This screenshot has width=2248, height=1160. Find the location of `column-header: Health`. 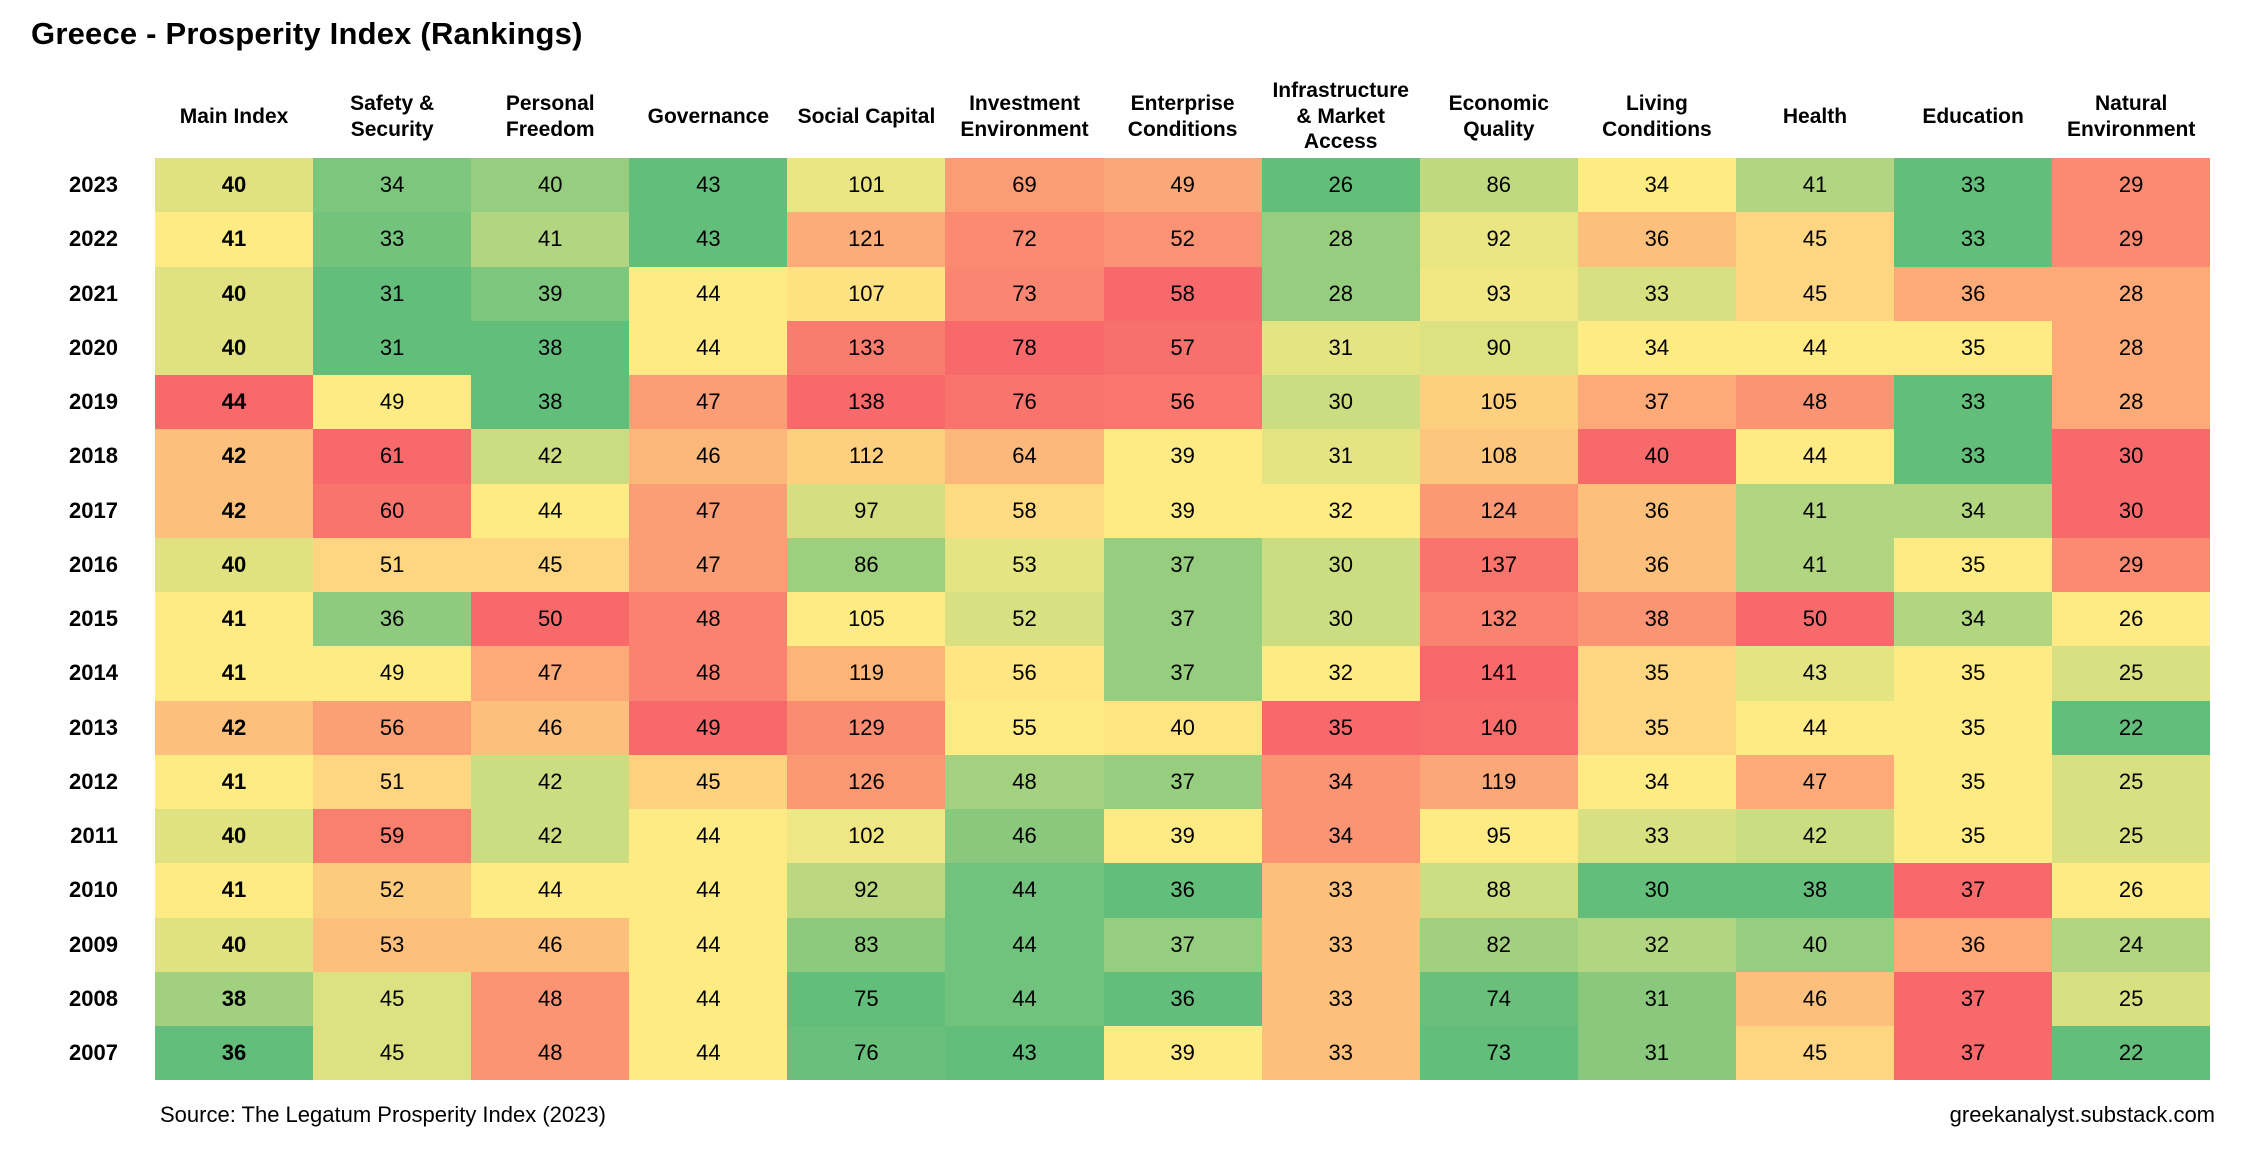

column-header: Health is located at coordinates (1815, 116).